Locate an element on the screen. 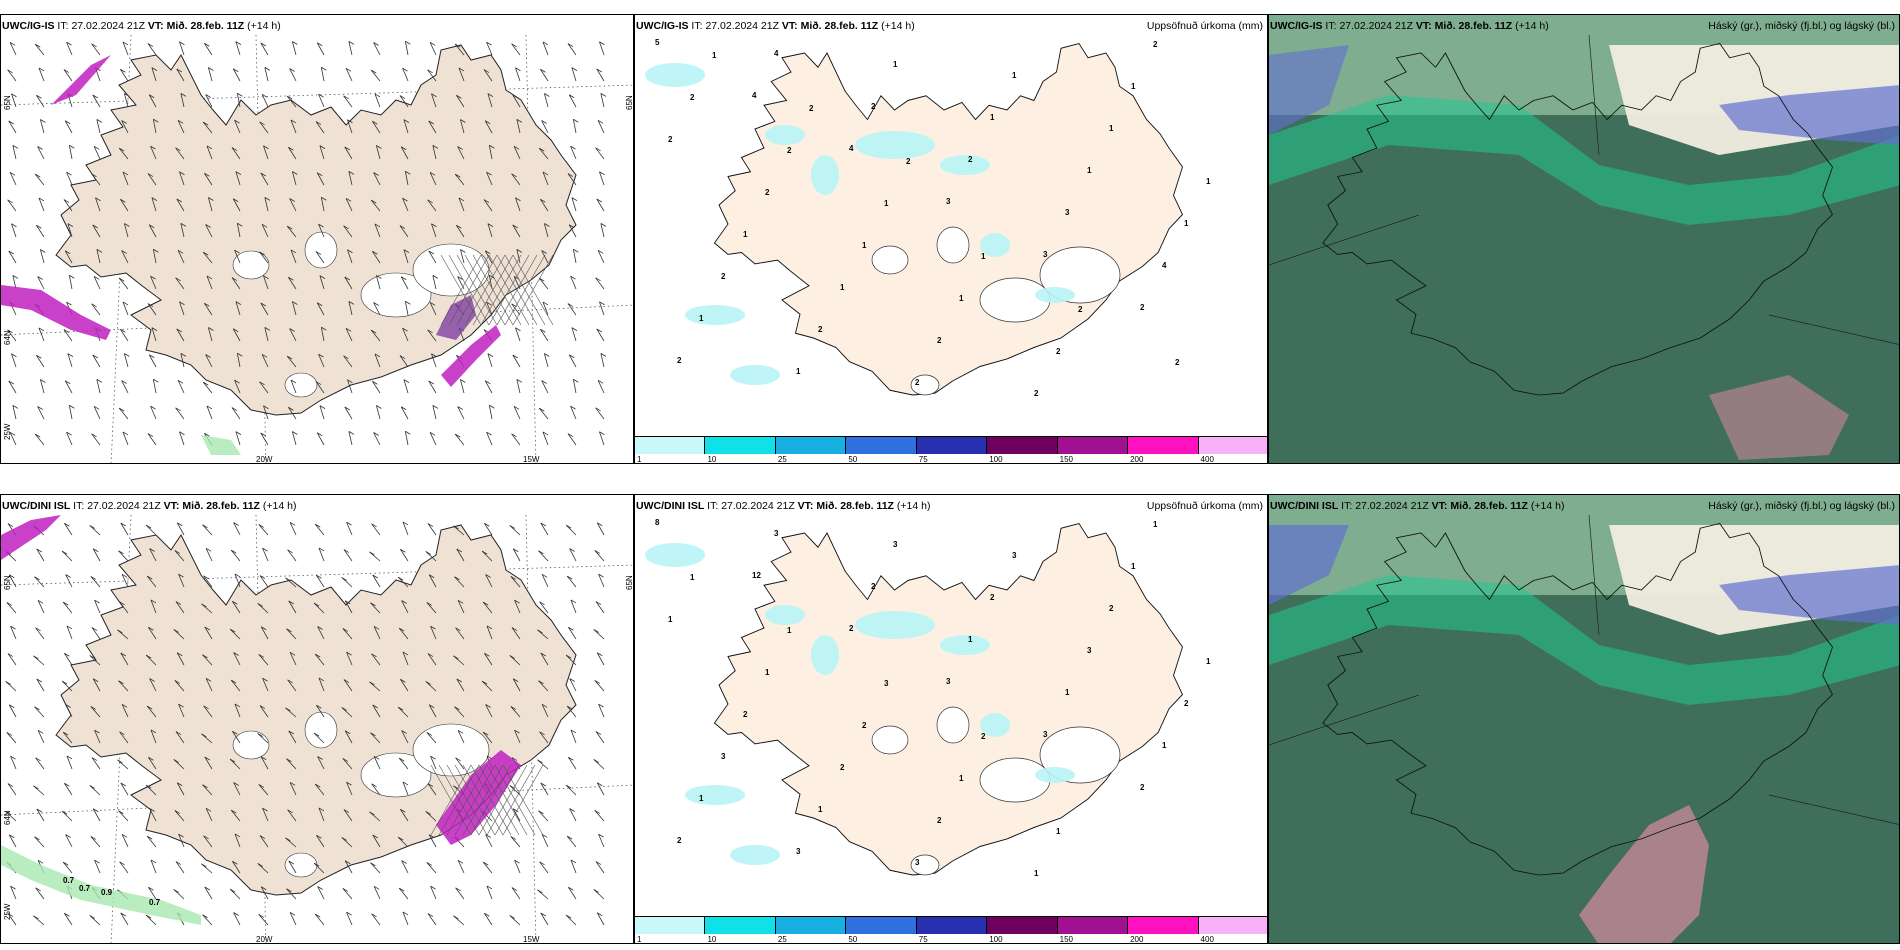 This screenshot has height=950, width=1900. lon-label-25w: 25W is located at coordinates (7, 431).